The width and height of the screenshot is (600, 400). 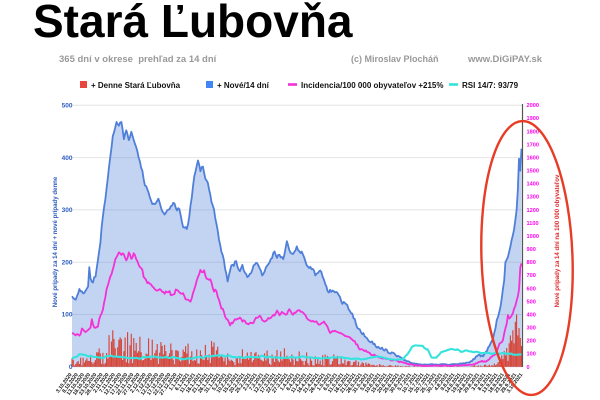 What do you see at coordinates (533, 185) in the screenshot?
I see `svg-text: 1400` at bounding box center [533, 185].